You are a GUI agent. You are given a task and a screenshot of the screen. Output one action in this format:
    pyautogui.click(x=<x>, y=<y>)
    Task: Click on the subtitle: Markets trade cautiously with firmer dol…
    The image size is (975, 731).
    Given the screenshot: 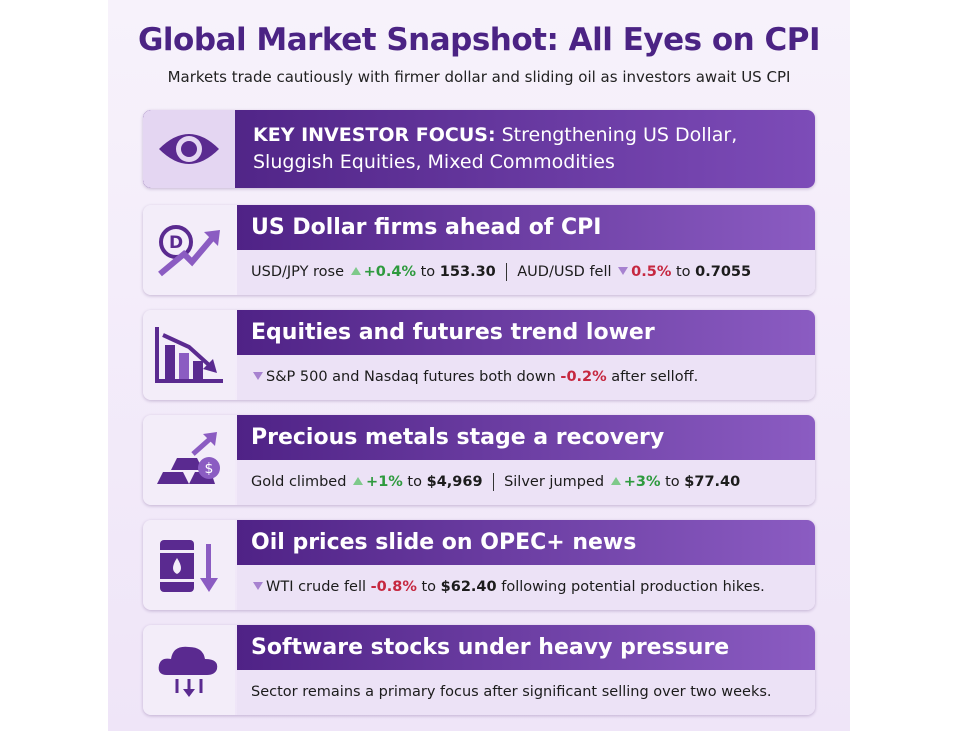 What is the action you would take?
    pyautogui.click(x=479, y=77)
    